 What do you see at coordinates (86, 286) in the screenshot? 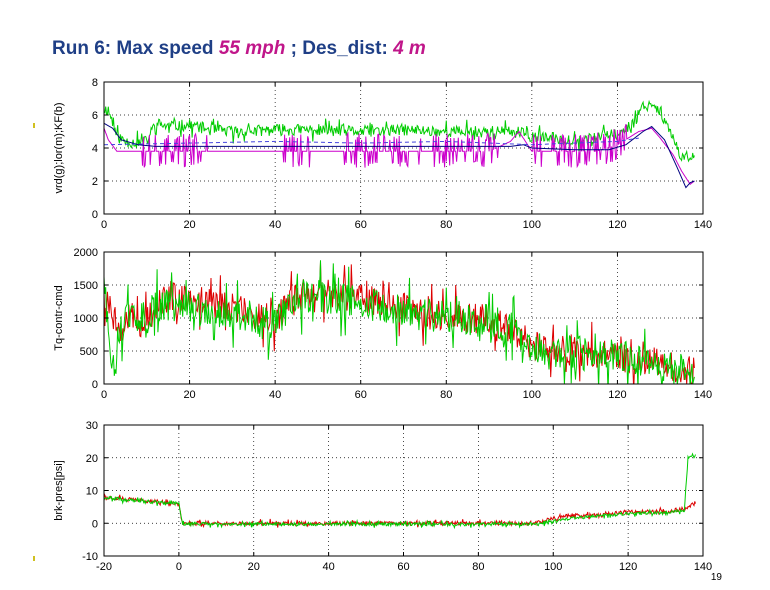
I see `y-tick-label: 1500` at bounding box center [86, 286].